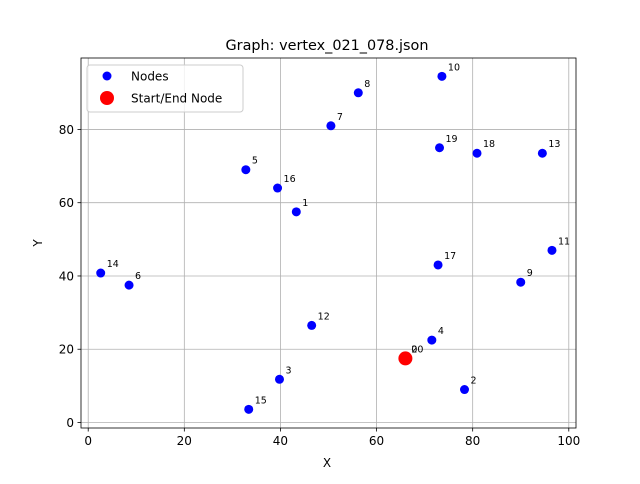 The width and height of the screenshot is (640, 484). What do you see at coordinates (107, 76) in the screenshot?
I see `legend-marker-nodes` at bounding box center [107, 76].